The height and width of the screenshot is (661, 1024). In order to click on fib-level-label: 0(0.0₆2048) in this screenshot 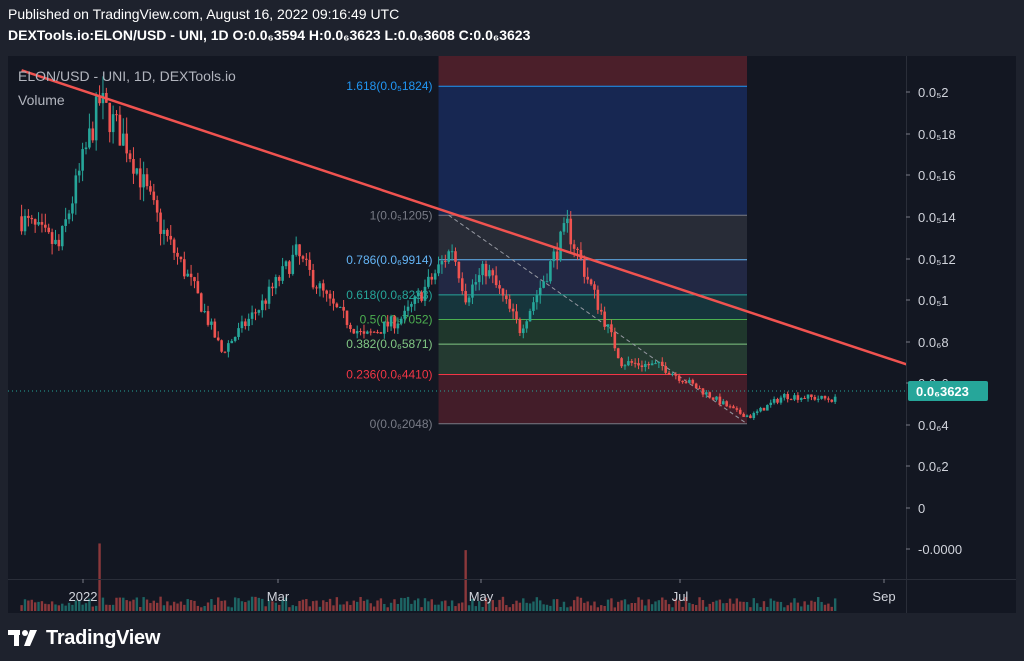, I will do `click(401, 424)`.